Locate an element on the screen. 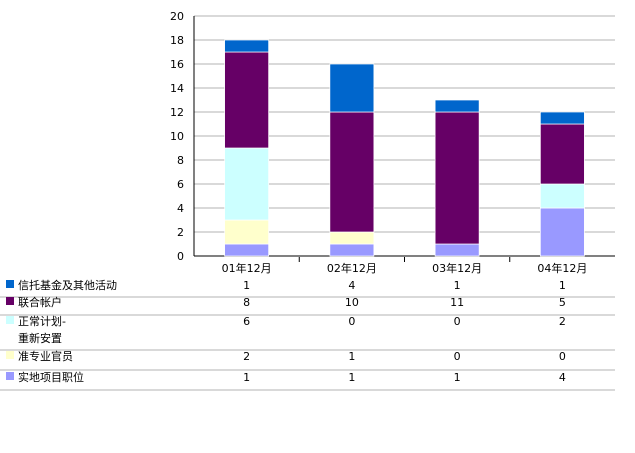 This screenshot has height=453, width=635. table-value: 6 is located at coordinates (246, 321).